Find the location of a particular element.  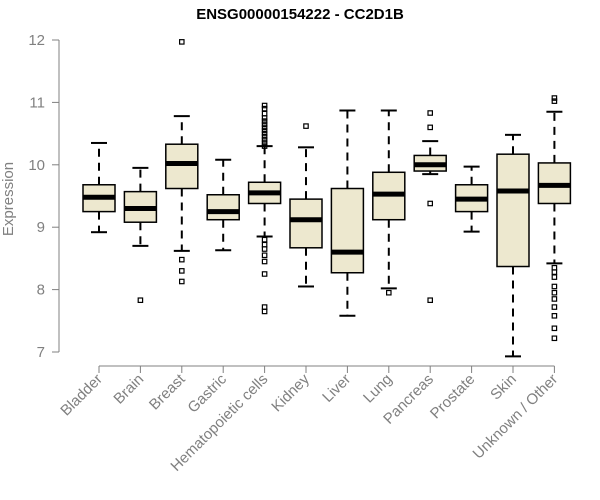

x-tick-label: Breast is located at coordinates (167, 391).